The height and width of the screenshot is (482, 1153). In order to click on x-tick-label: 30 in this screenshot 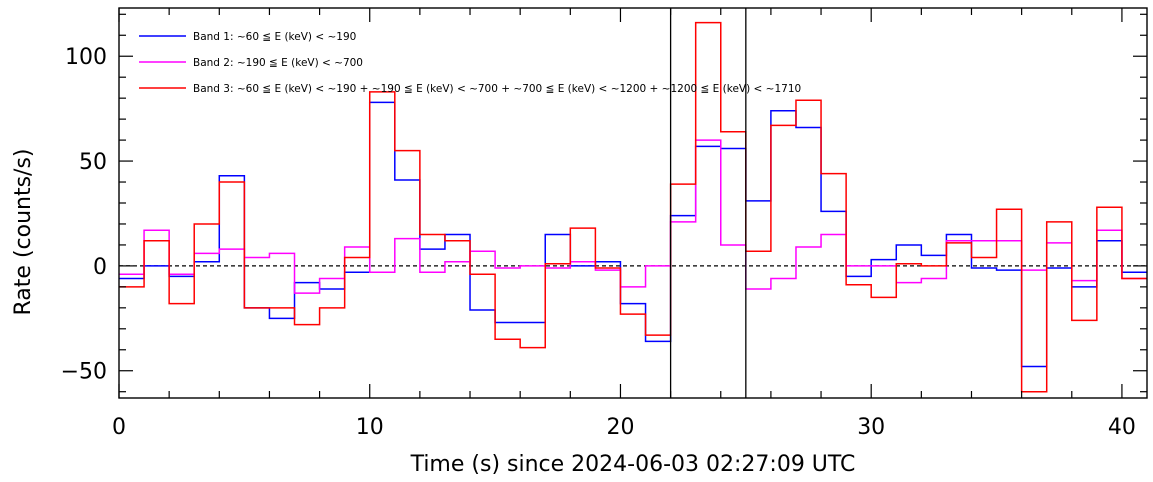, I will do `click(871, 427)`.